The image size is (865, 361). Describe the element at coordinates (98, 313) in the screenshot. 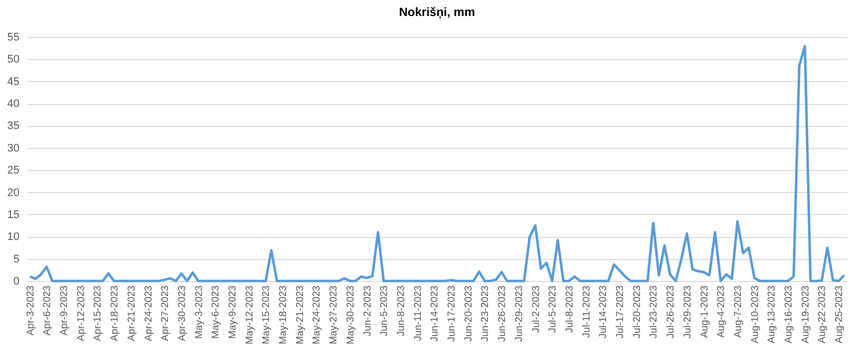

I see `x-tick-label: Apr-15-2023` at that location.